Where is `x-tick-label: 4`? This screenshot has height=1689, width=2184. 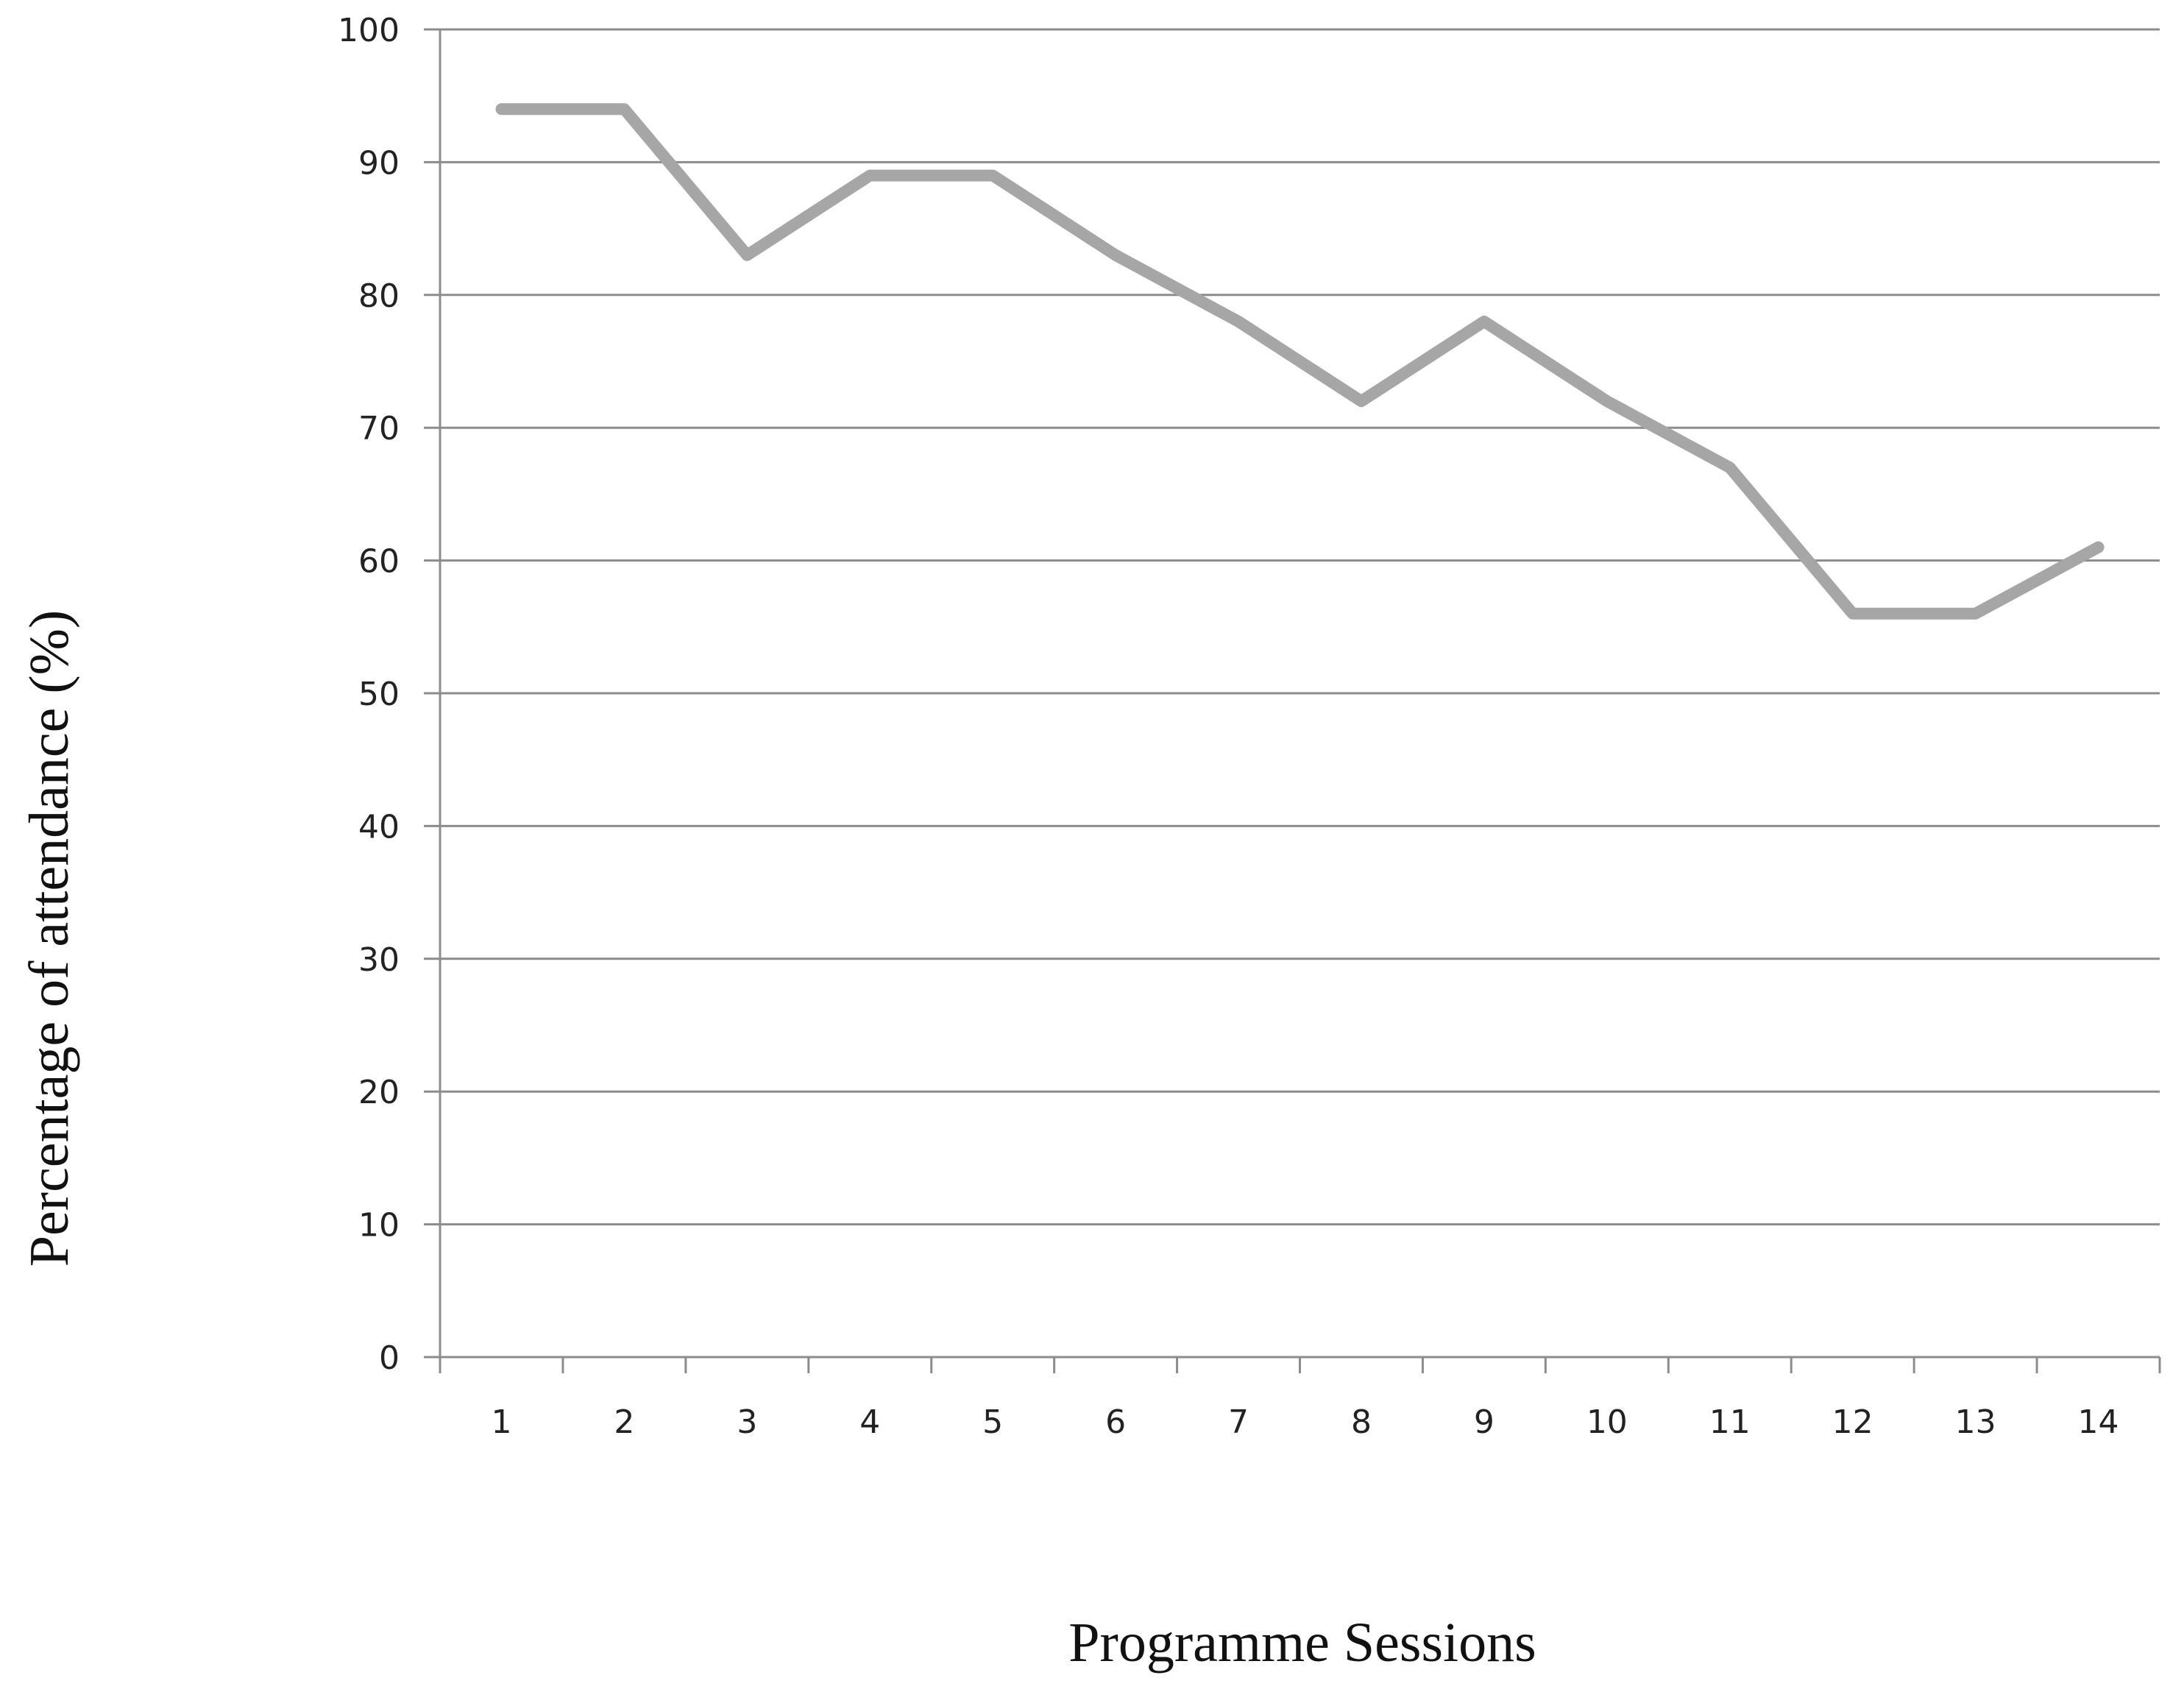 x-tick-label: 4 is located at coordinates (869, 1422).